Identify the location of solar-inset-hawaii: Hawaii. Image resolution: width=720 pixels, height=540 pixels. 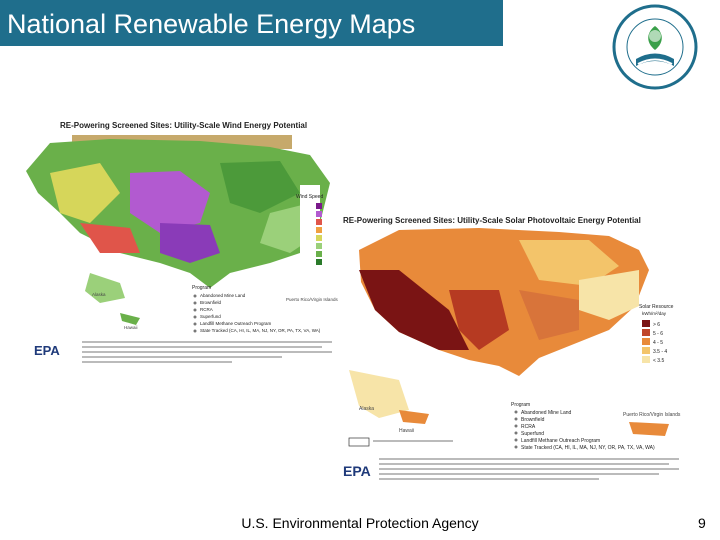
(406, 431).